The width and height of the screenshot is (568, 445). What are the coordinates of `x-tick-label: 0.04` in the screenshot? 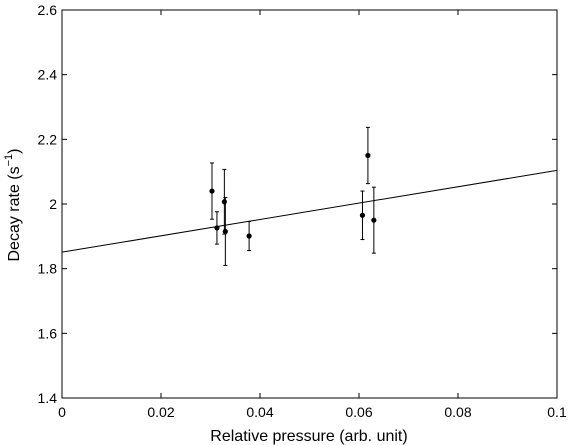 It's located at (259, 412).